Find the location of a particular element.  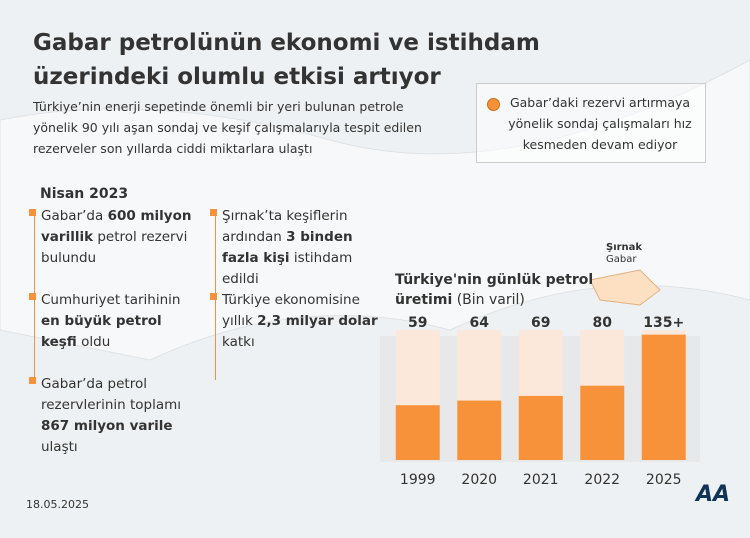

chart-unit: (Bin varil) is located at coordinates (490, 300).